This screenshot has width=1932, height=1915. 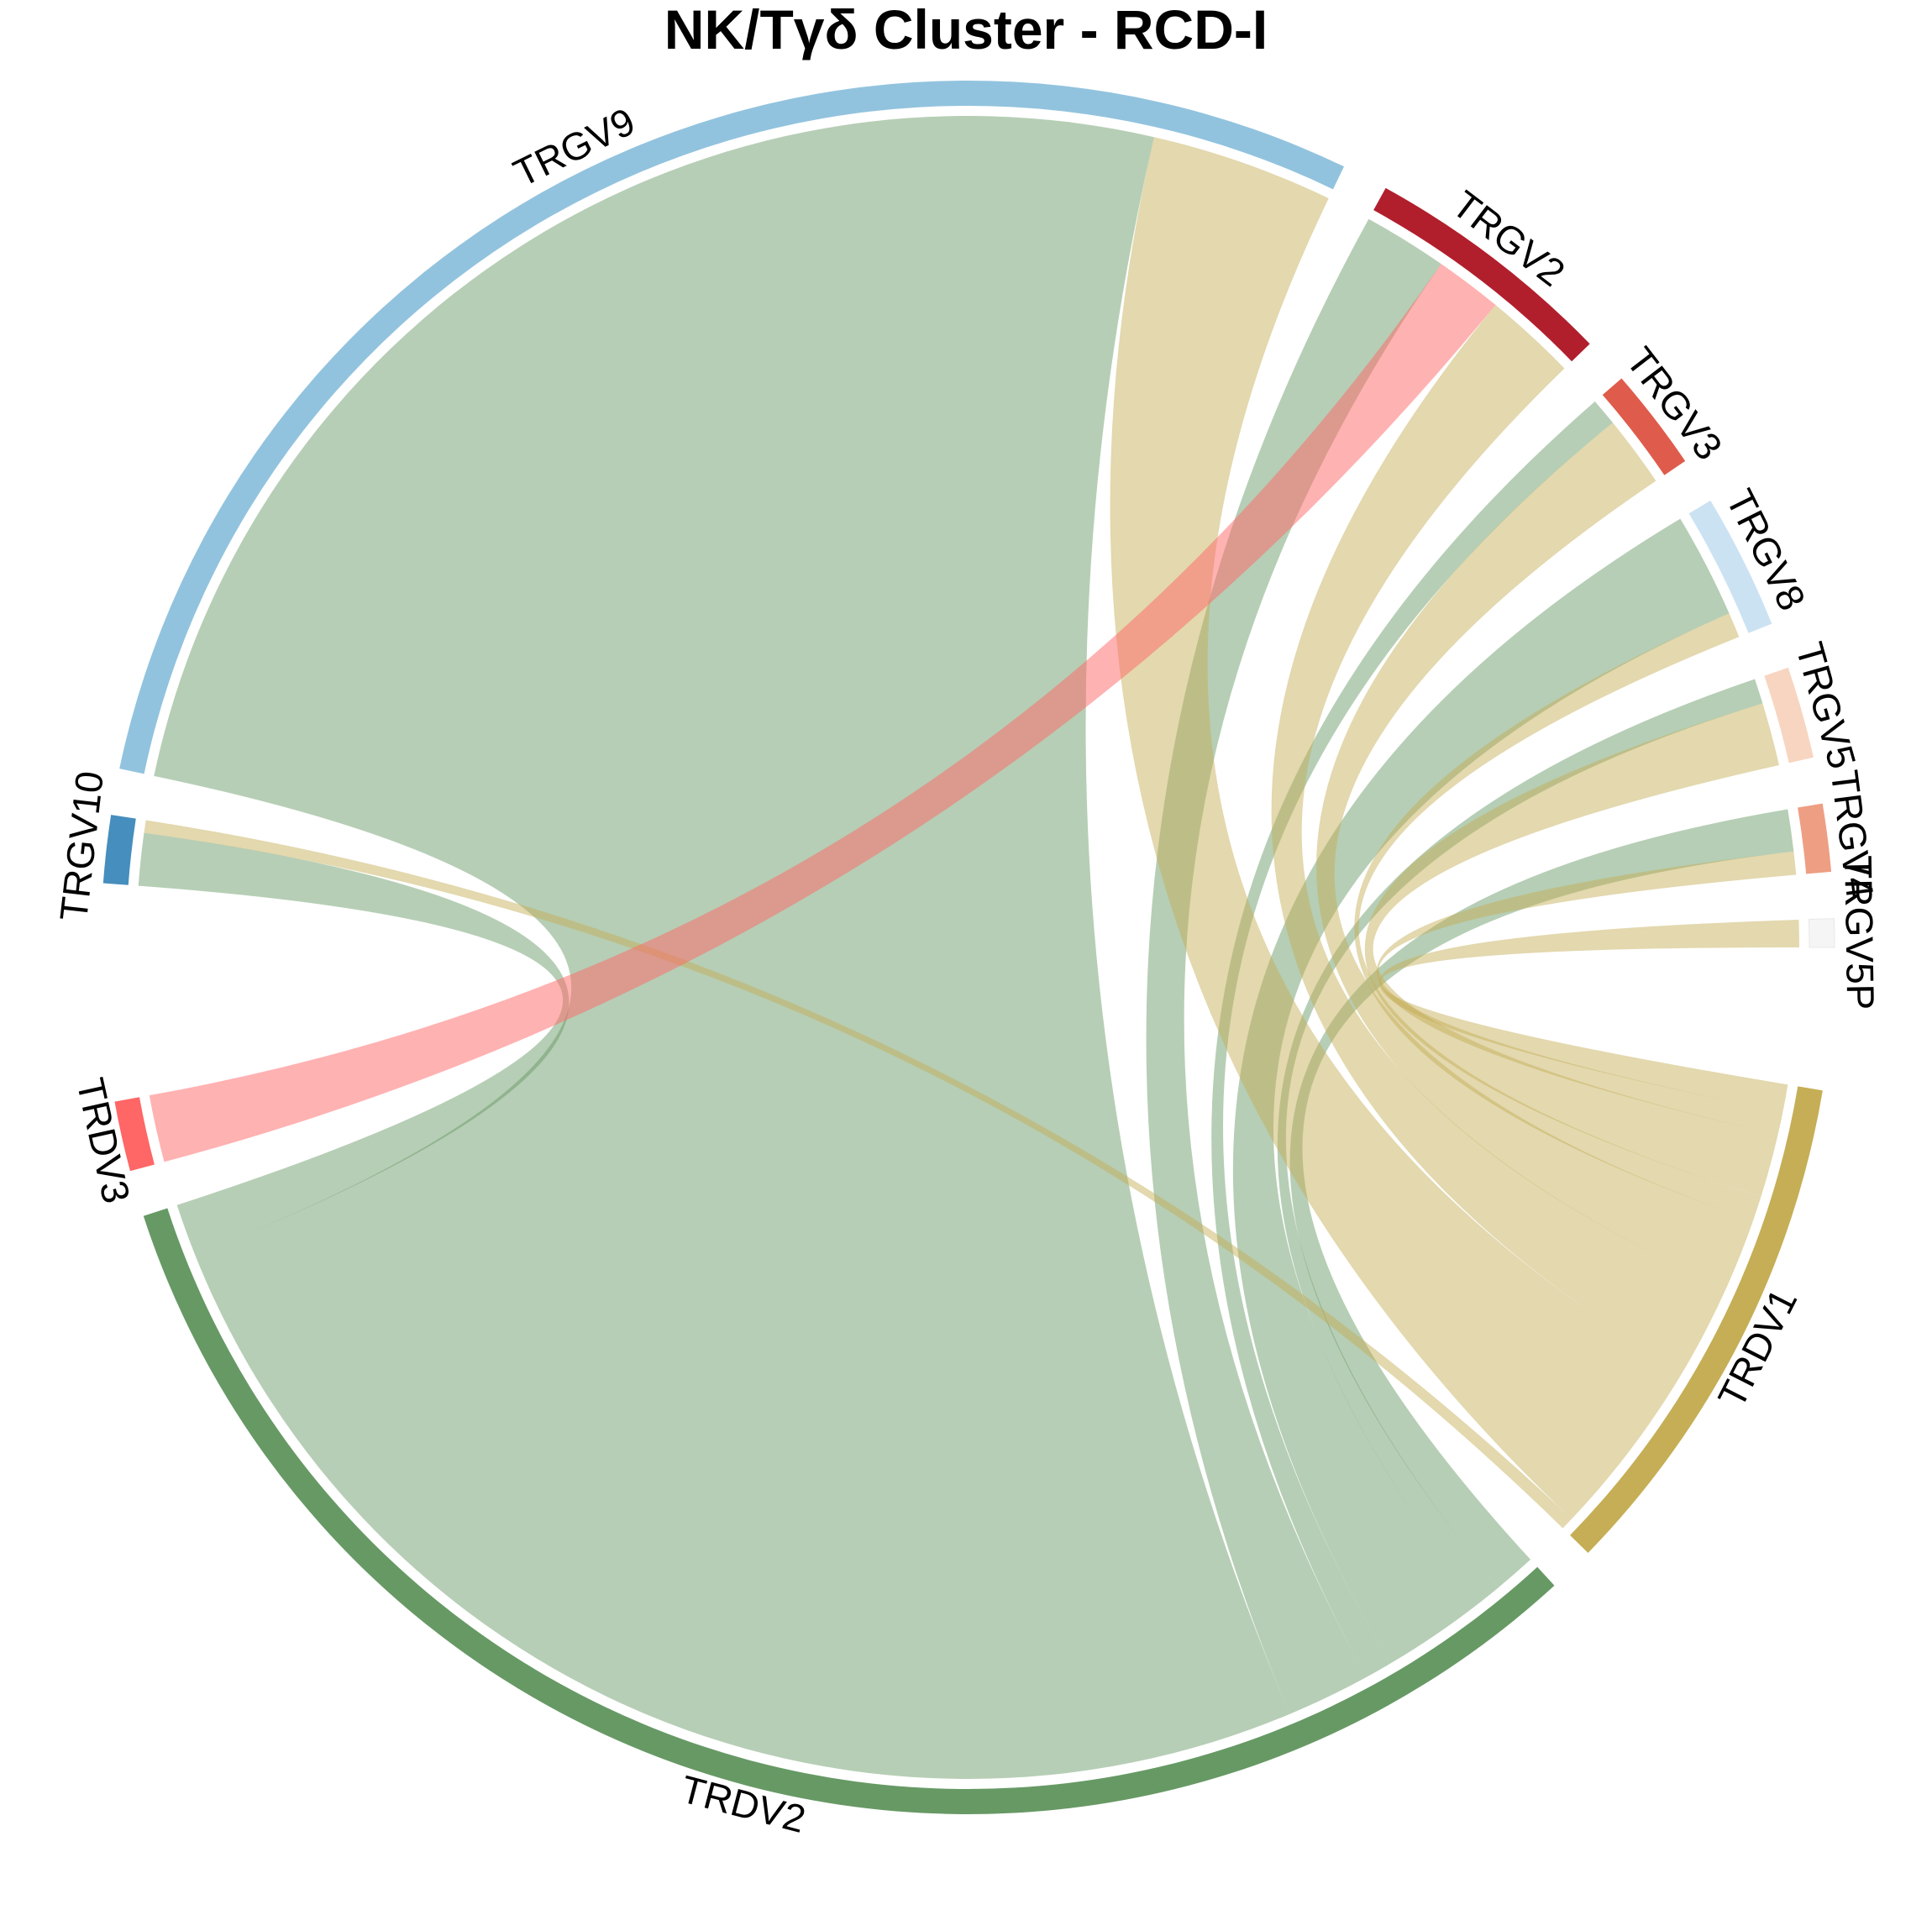 What do you see at coordinates (1481, 274) in the screenshot?
I see `sector-trgv2` at bounding box center [1481, 274].